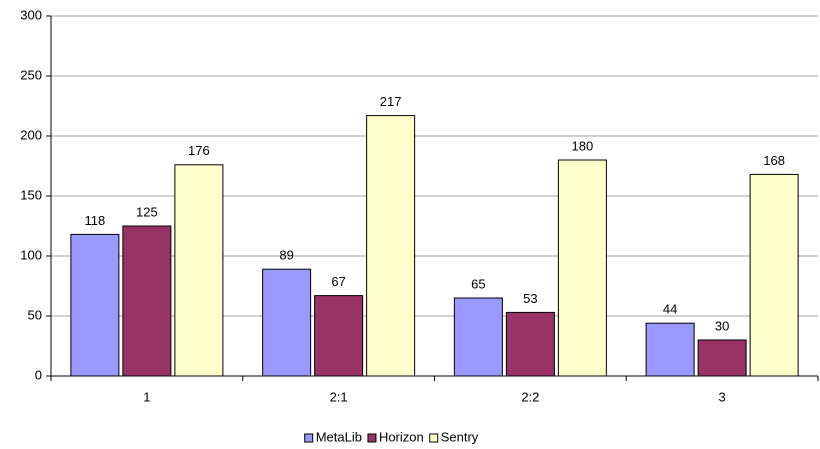  I want to click on value-label: 118, so click(95, 220).